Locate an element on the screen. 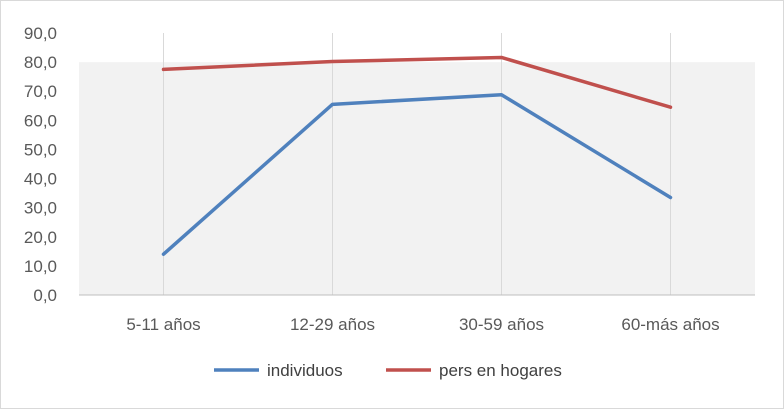 This screenshot has height=410, width=784. y-tick-label: 0,0 is located at coordinates (45, 295).